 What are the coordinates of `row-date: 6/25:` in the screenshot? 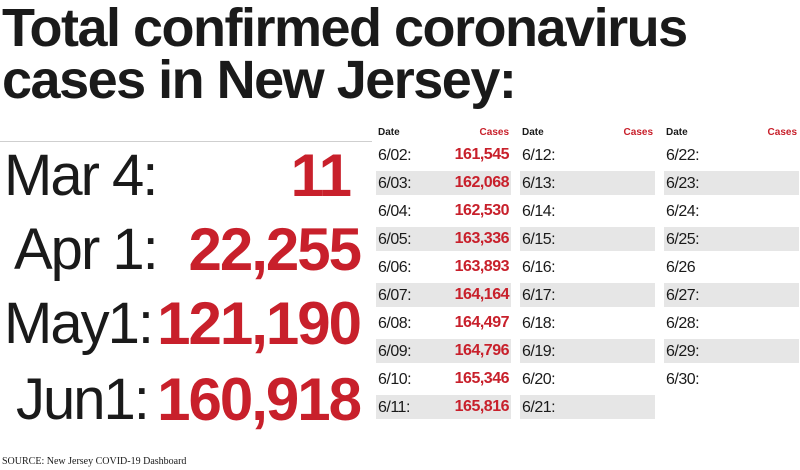 It's located at (683, 239).